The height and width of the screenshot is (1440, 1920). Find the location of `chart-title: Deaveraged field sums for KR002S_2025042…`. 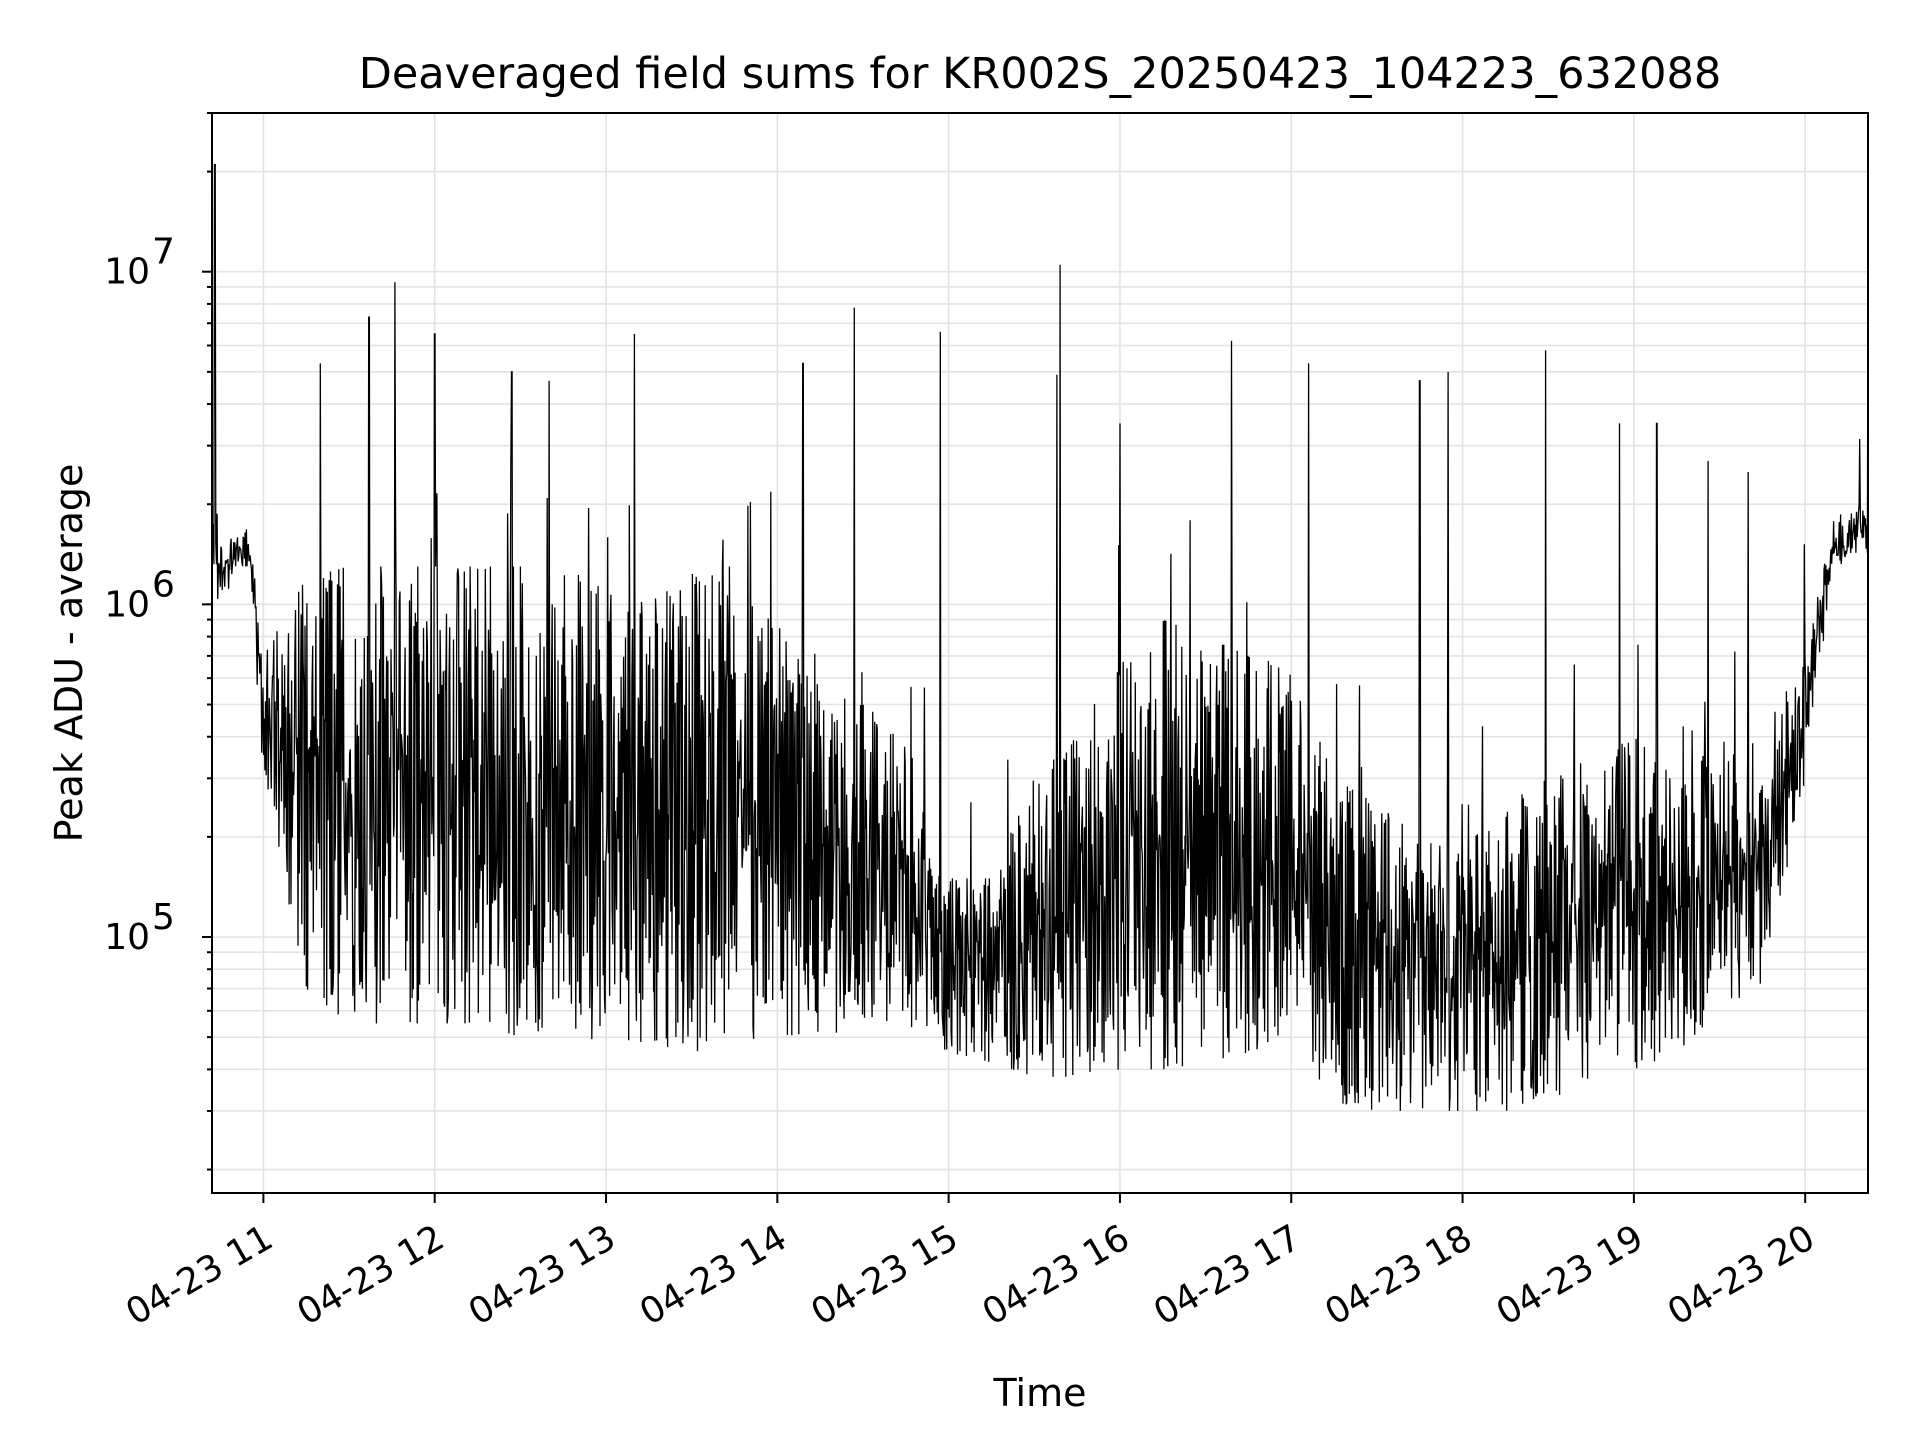

chart-title: Deaveraged field sums for KR002S_2025042… is located at coordinates (1040, 74).